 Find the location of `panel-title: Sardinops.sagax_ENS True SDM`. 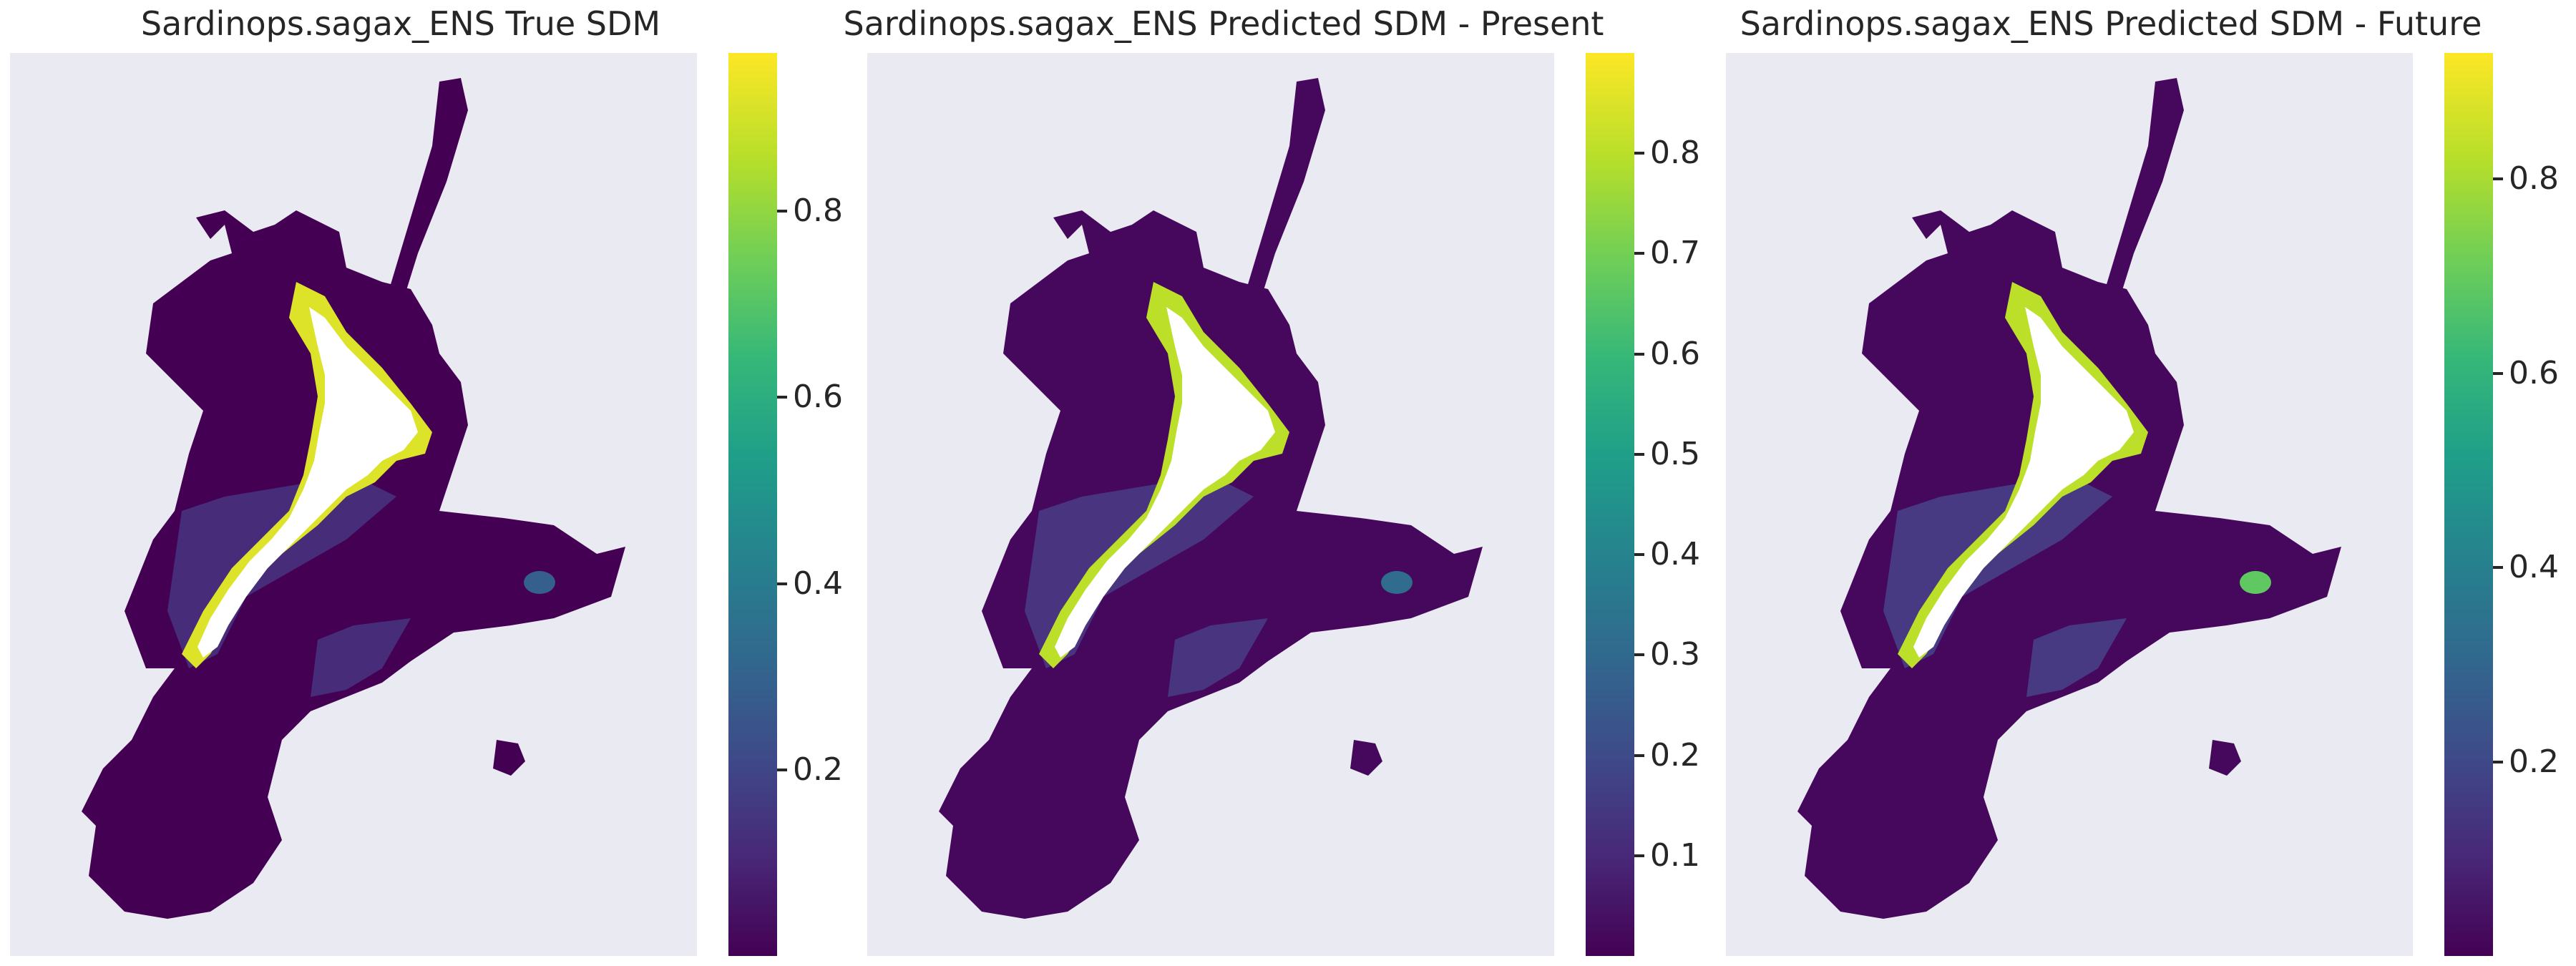

panel-title: Sardinops.sagax_ENS True SDM is located at coordinates (400, 23).